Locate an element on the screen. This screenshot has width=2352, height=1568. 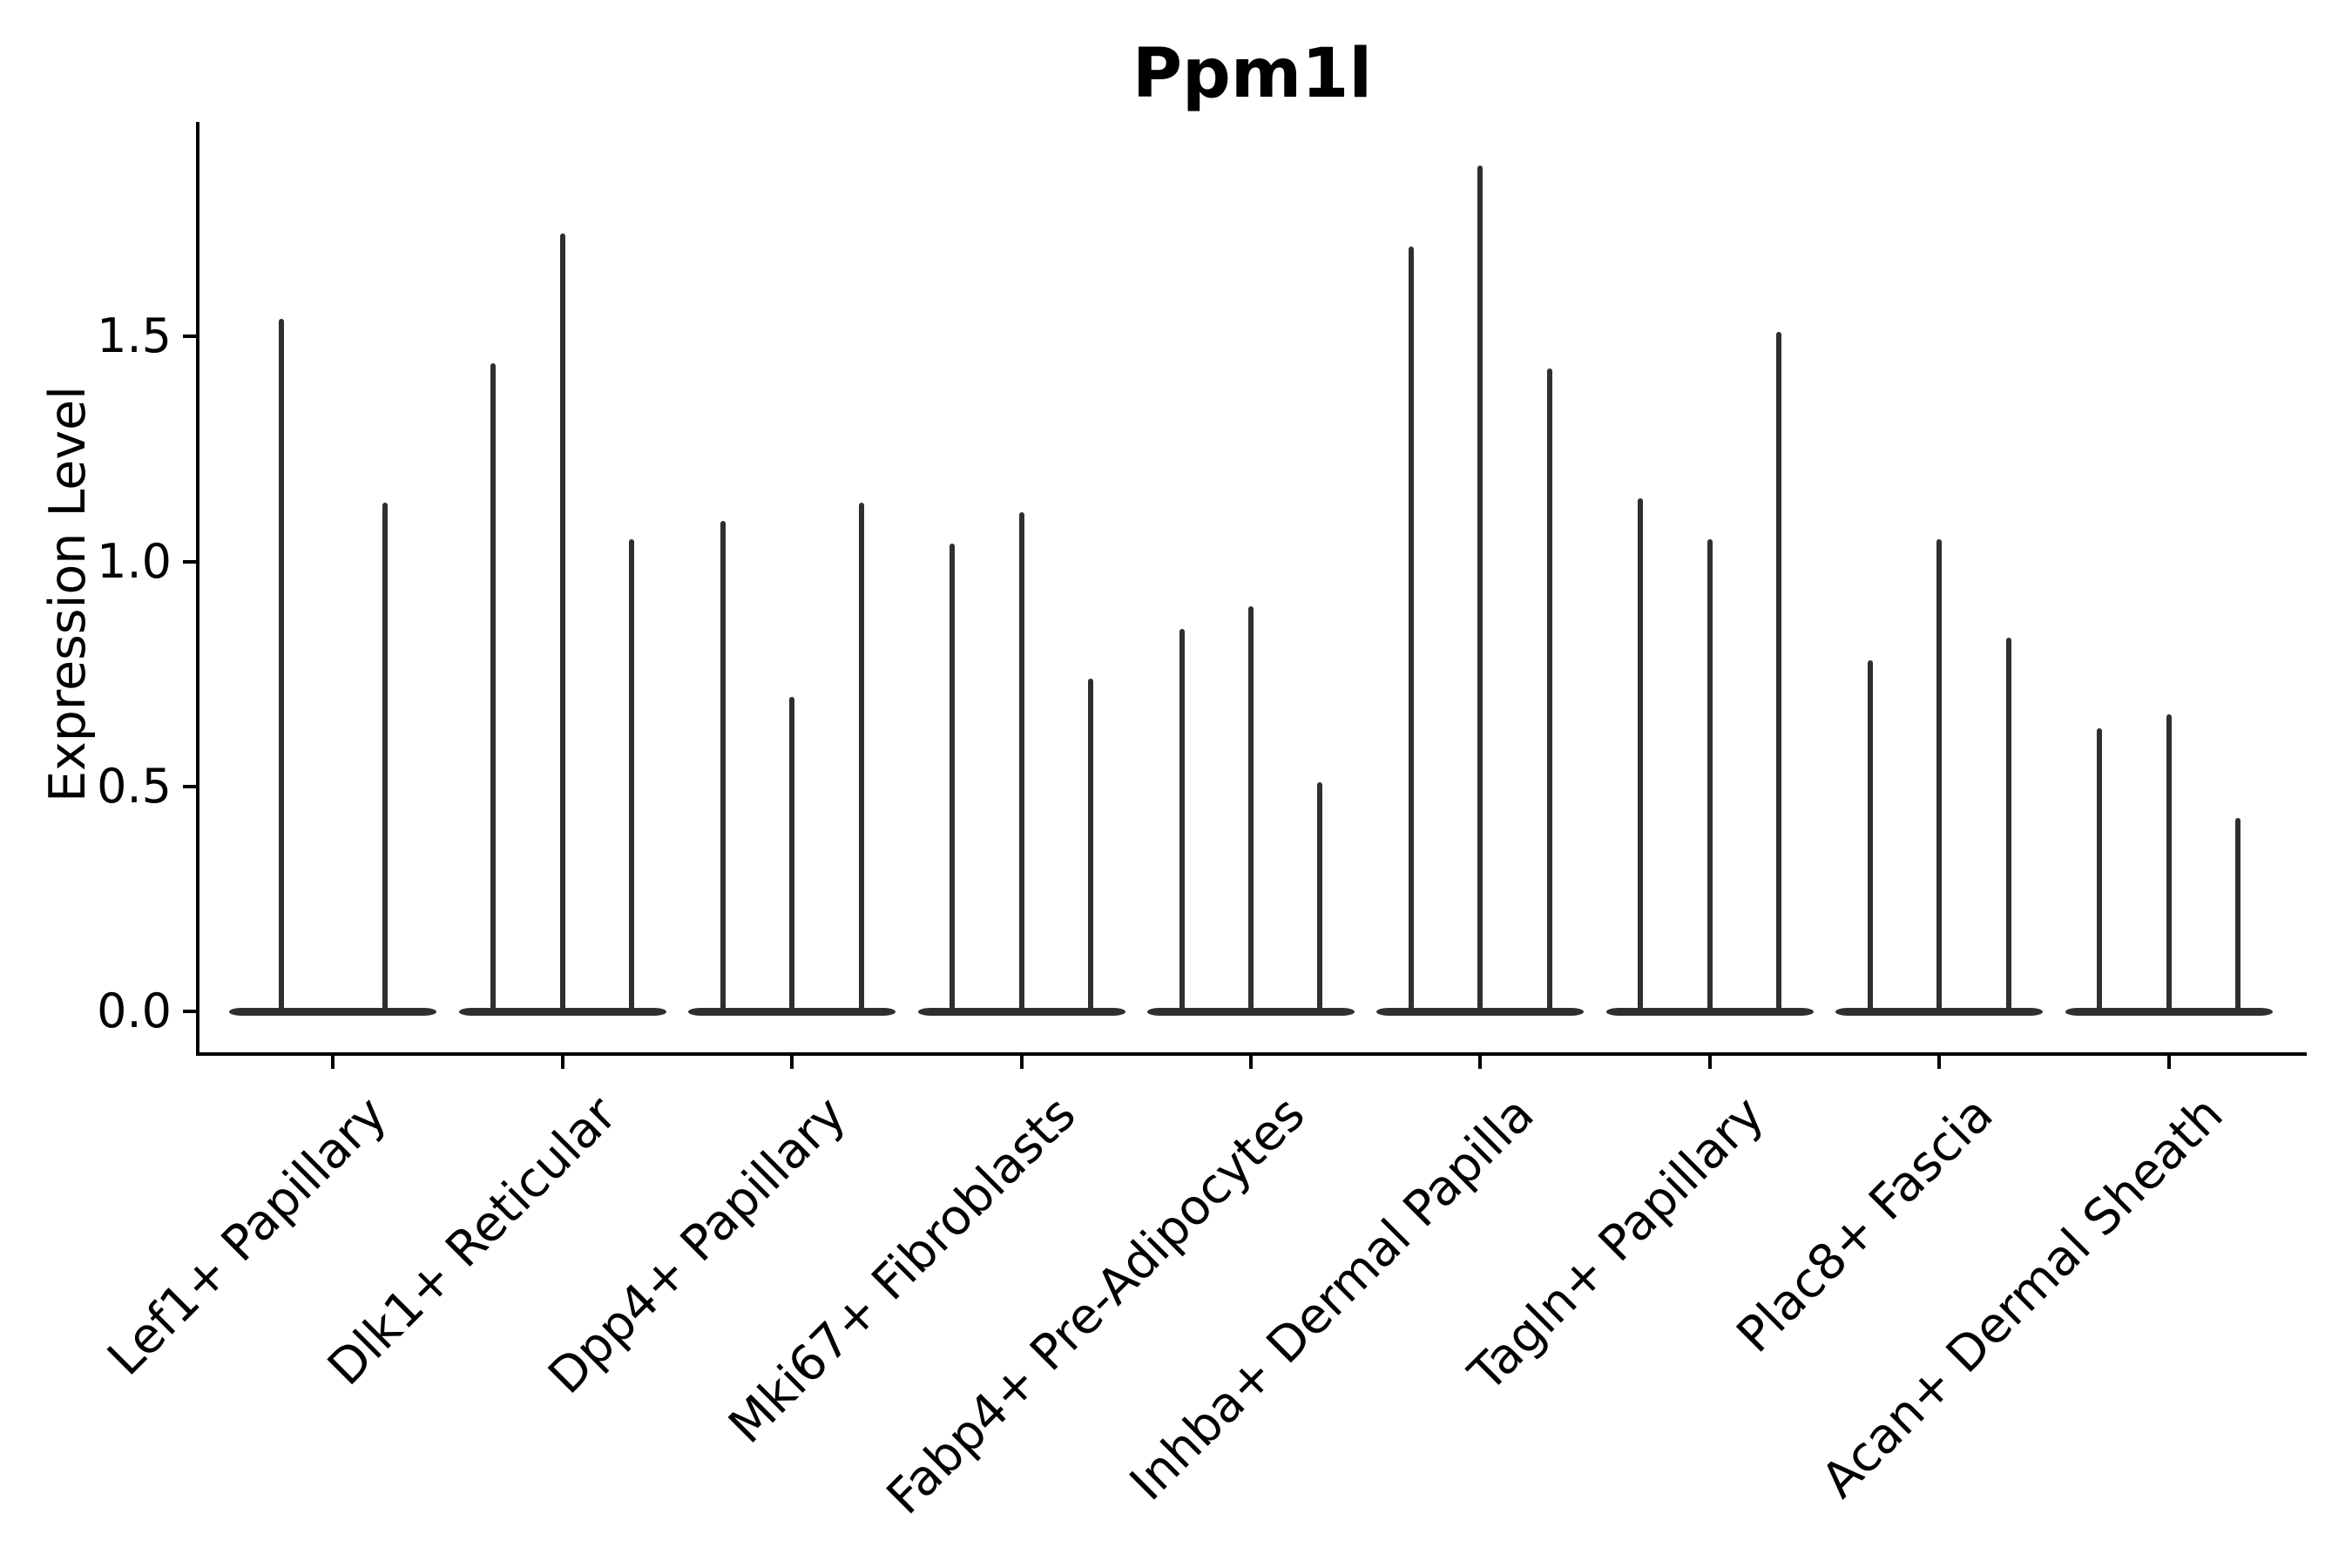
y-tick-label: 0.5 is located at coordinates (134, 786).